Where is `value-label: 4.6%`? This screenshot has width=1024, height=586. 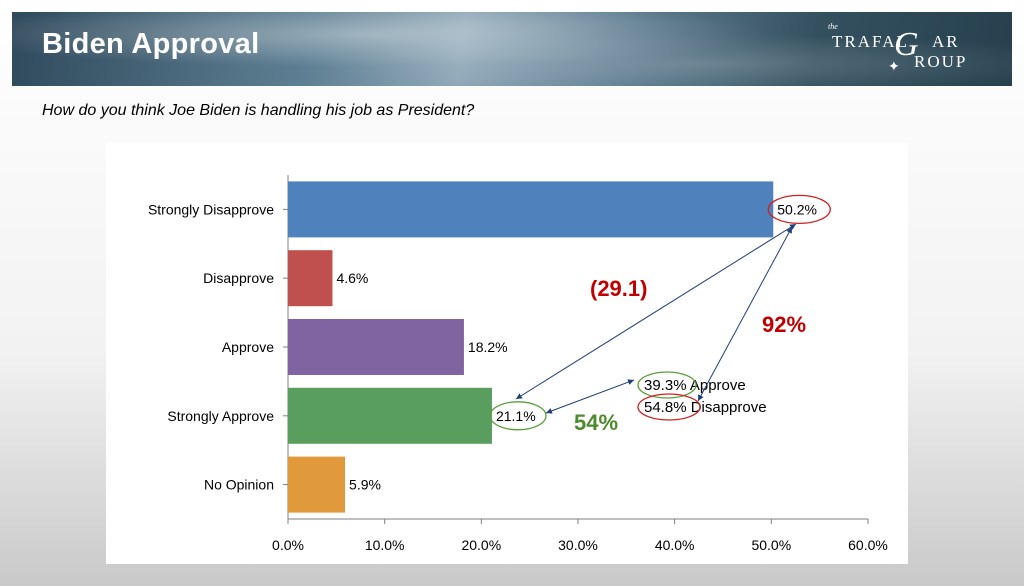 value-label: 4.6% is located at coordinates (352, 278).